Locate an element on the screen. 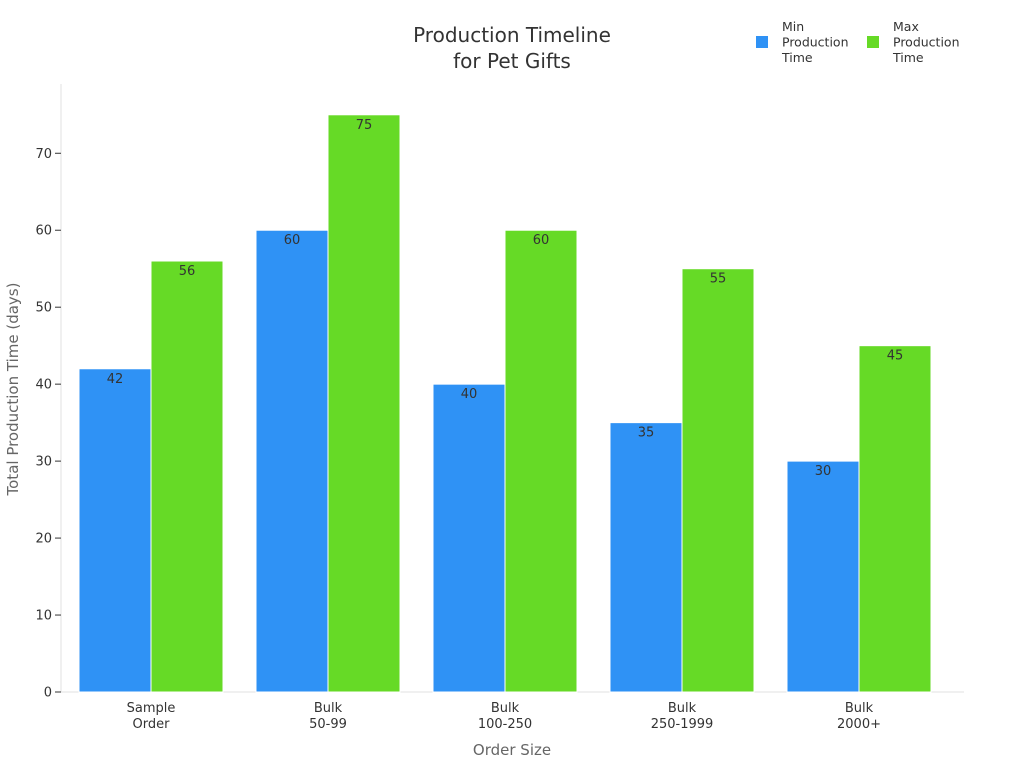 The height and width of the screenshot is (768, 1024). legend-label-line: Min is located at coordinates (793, 26).